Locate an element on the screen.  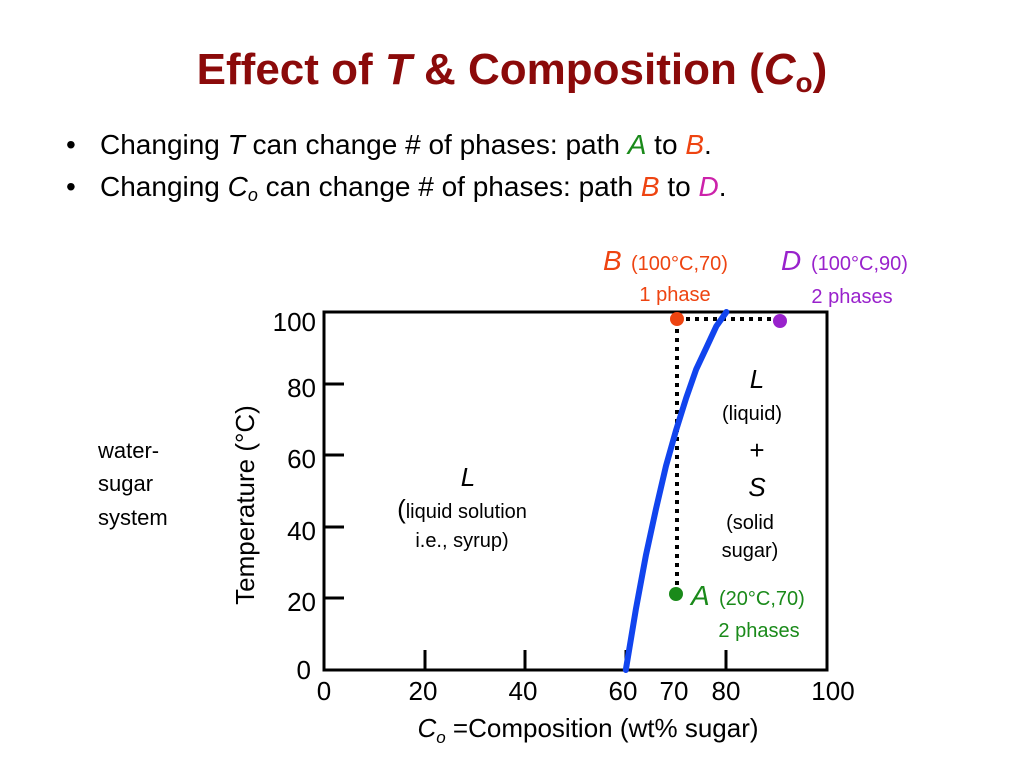
x-tick-label: 70 is located at coordinates (674, 691).